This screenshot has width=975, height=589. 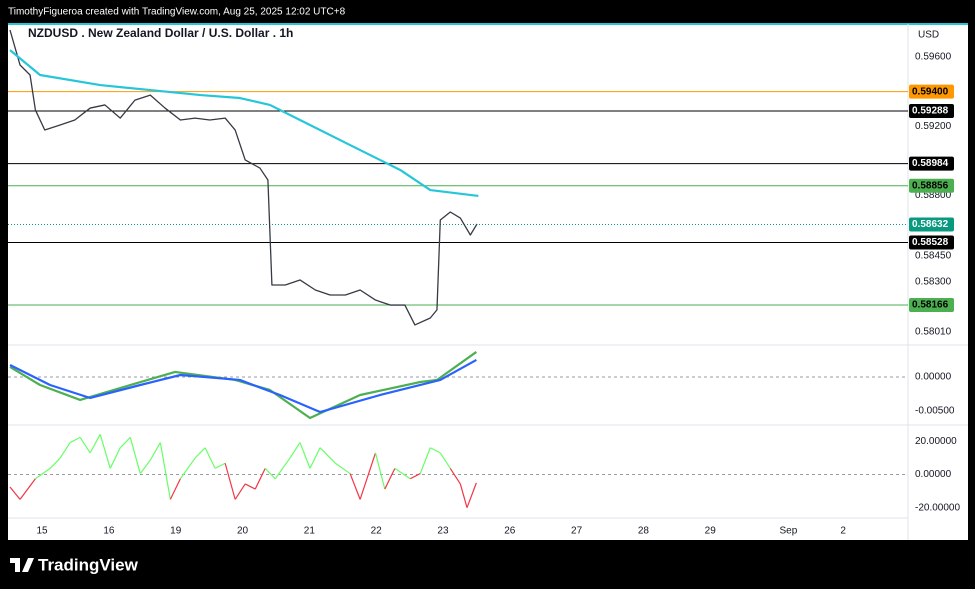 I want to click on current-price-label: 0.58632, so click(x=930, y=224).